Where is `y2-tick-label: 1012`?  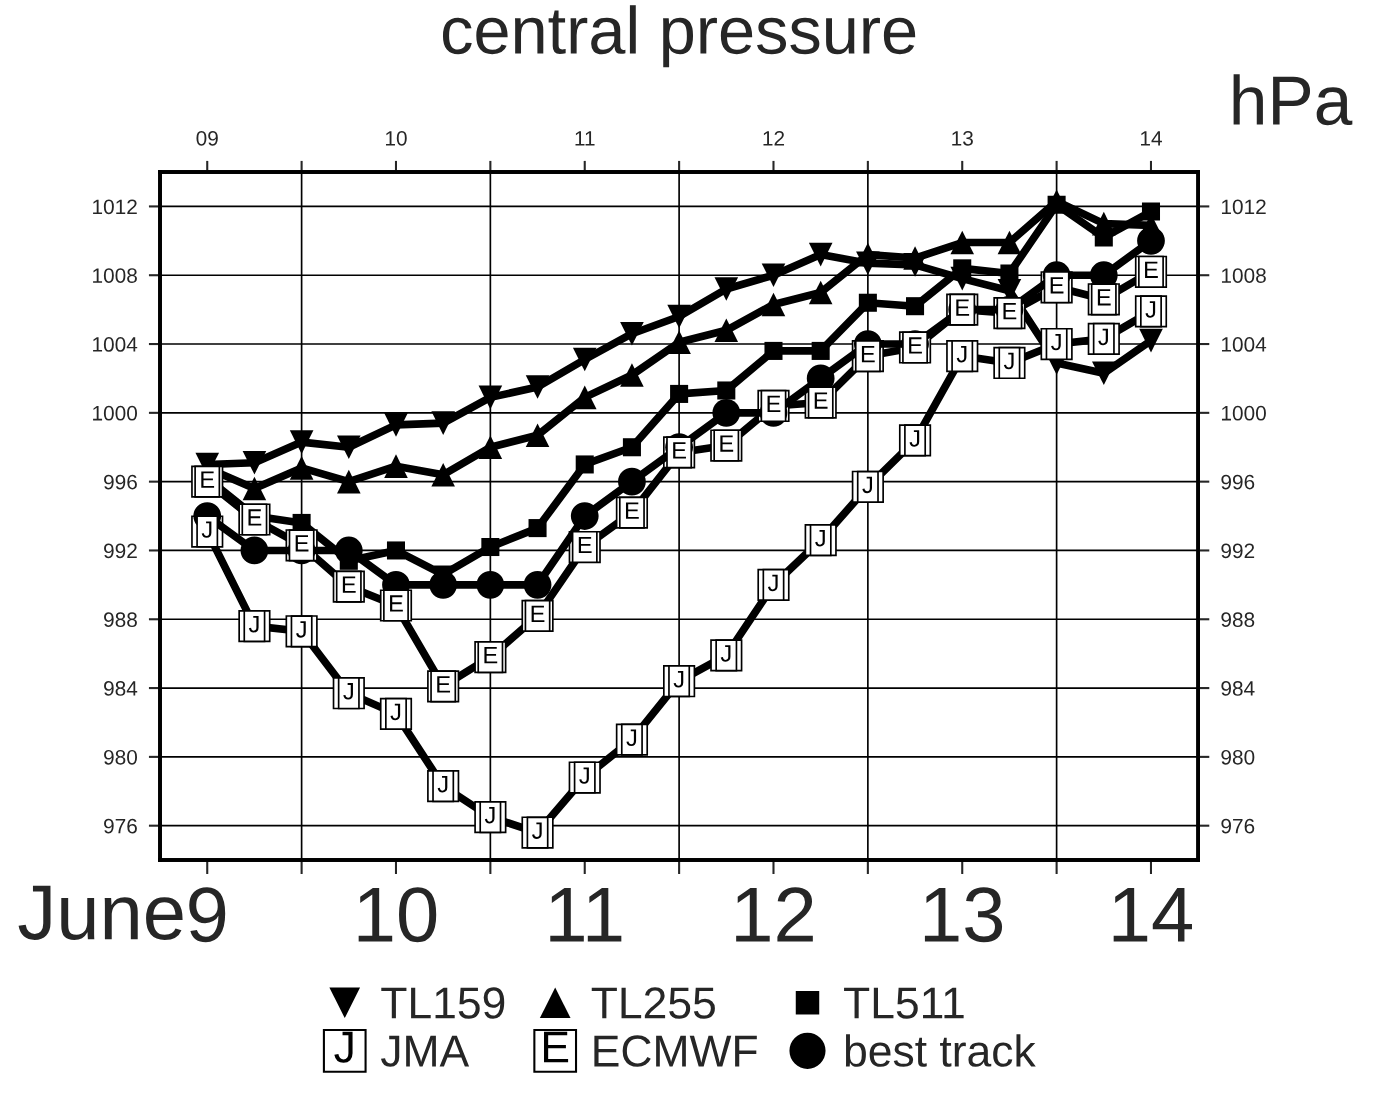 y2-tick-label: 1012 is located at coordinates (1243, 207).